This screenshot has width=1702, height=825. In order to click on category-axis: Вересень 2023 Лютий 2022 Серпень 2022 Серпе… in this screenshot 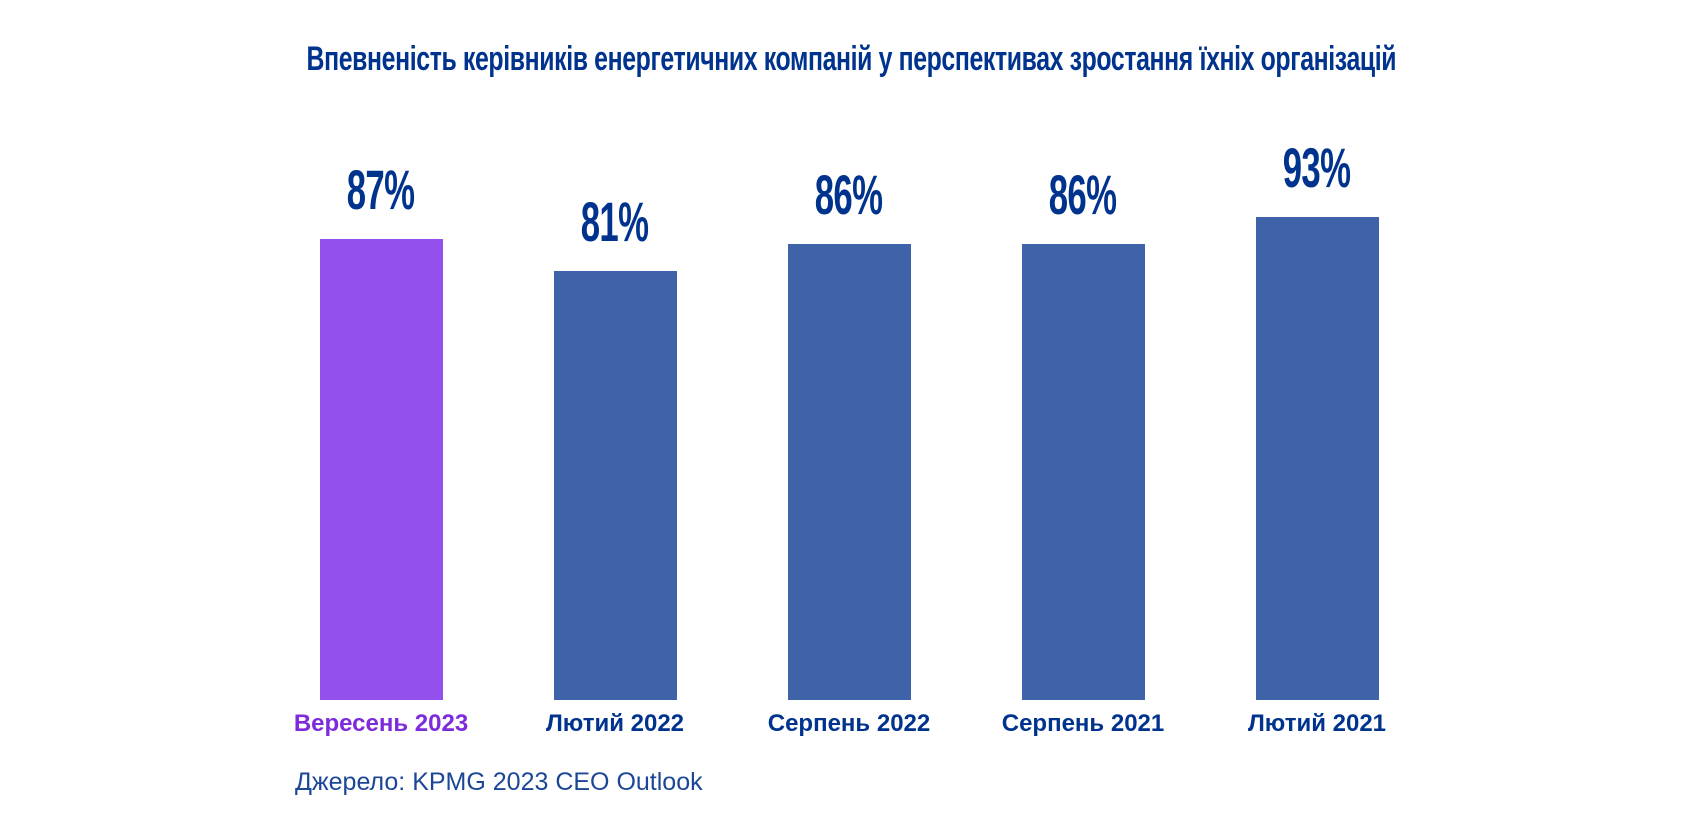, I will do `click(849, 727)`.